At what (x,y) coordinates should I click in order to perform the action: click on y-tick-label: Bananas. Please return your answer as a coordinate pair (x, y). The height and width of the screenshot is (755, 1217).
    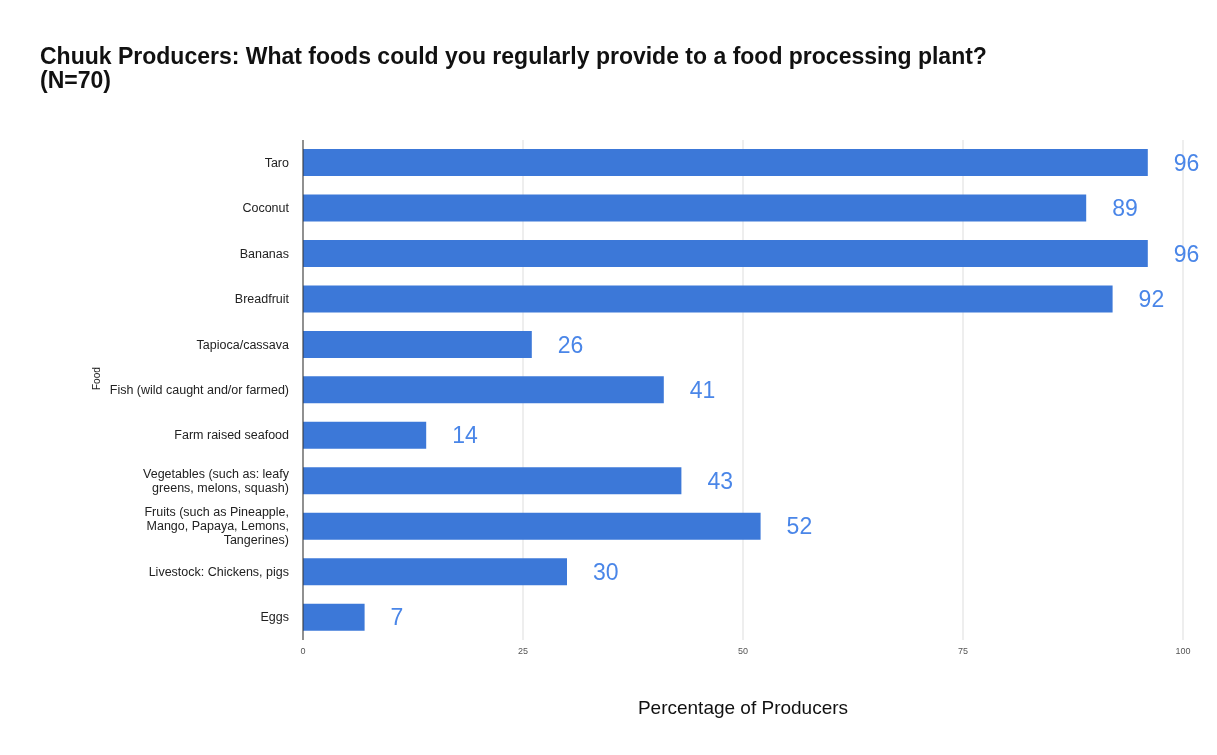
    Looking at the image, I should click on (264, 253).